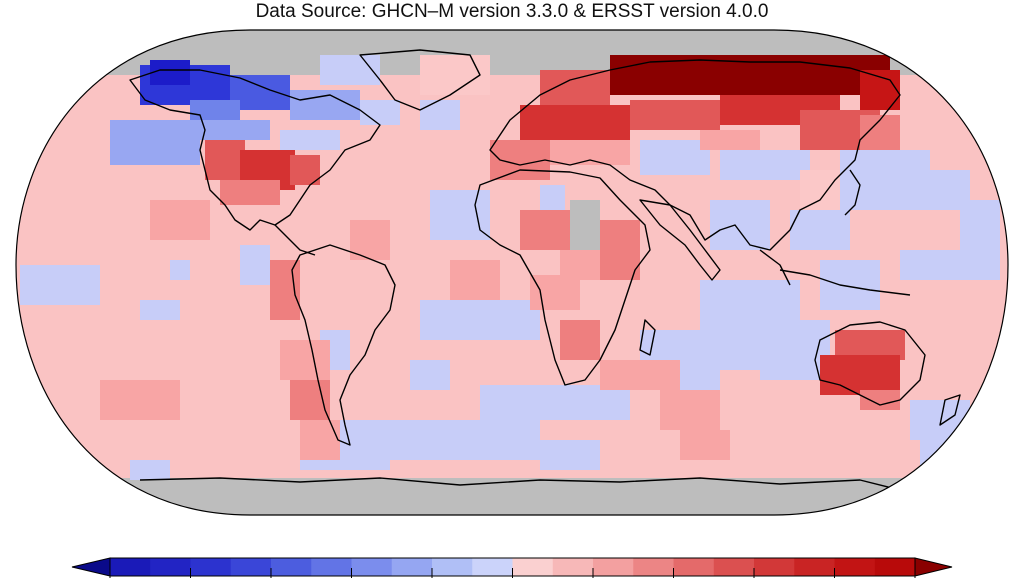 The height and width of the screenshot is (584, 1024). Describe the element at coordinates (933, 567) in the screenshot. I see `colorbar-max-arrow` at that location.